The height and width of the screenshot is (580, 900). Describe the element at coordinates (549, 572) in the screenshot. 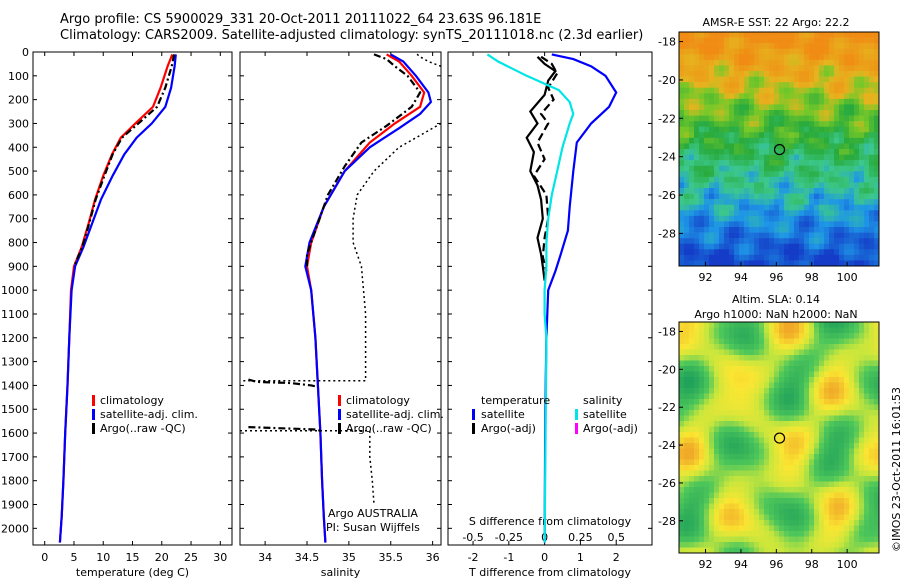

I see `difference-xlabel: T difference from climatology` at that location.